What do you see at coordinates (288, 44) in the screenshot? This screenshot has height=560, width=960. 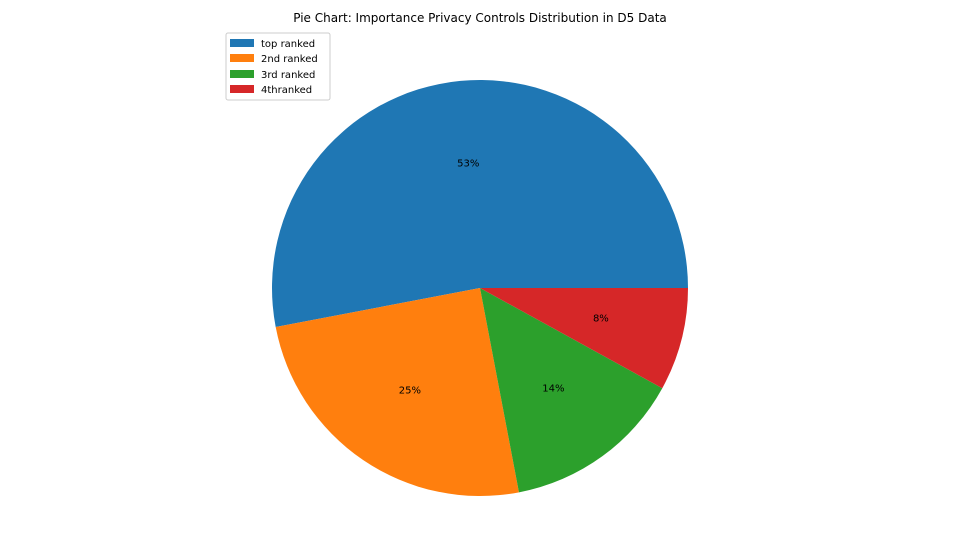 I see `legend-label: top ranked` at bounding box center [288, 44].